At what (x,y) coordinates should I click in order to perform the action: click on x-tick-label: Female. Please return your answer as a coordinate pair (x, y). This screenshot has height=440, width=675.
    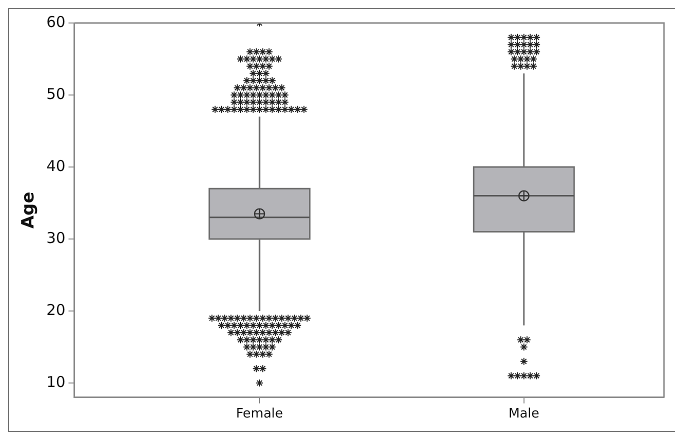
    Looking at the image, I should click on (260, 414).